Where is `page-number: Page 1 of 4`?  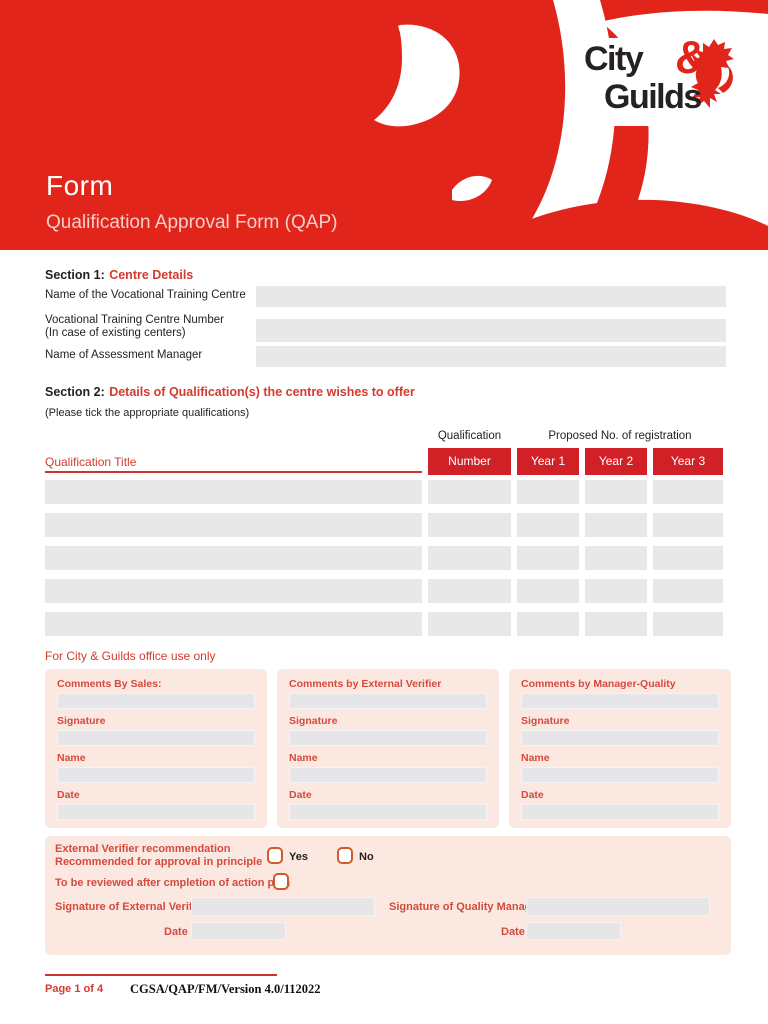
page-number: Page 1 of 4 is located at coordinates (74, 989).